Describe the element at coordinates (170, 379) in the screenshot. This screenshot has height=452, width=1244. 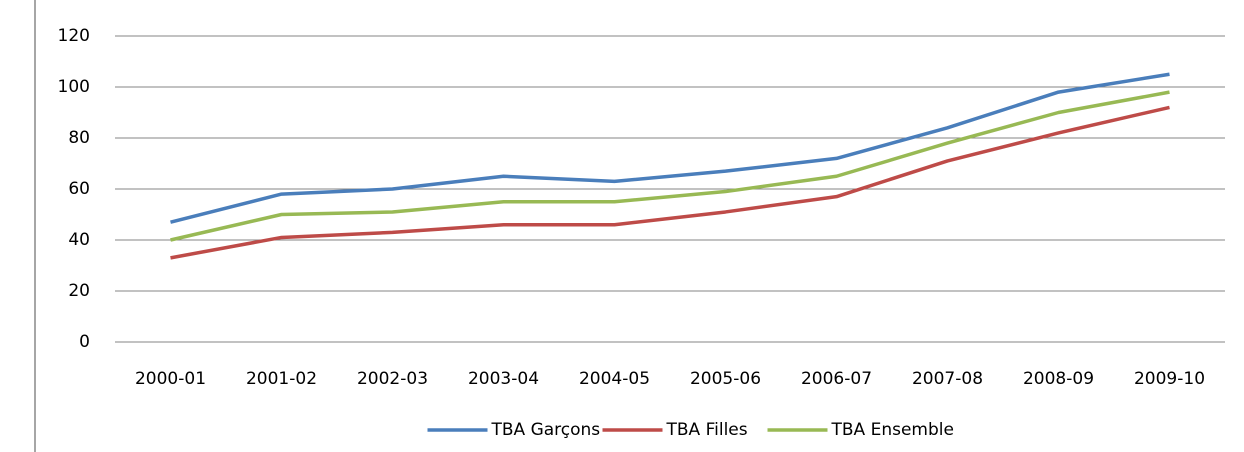
I see `x-tick-label: 2000-01` at that location.